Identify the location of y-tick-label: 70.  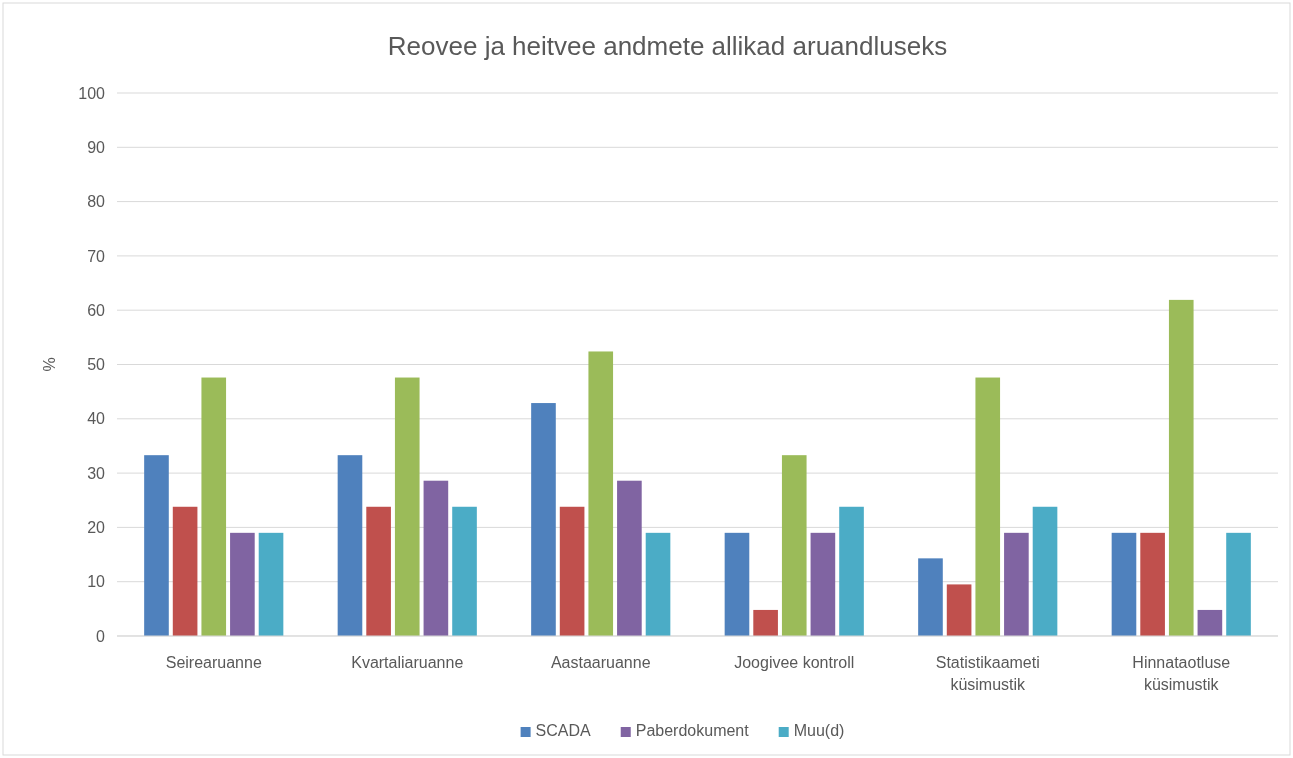
(96, 256).